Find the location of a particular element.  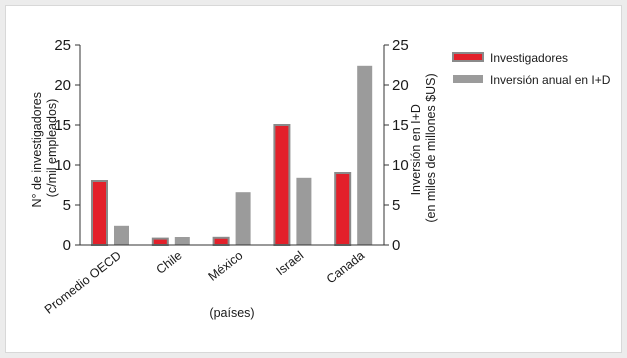

legend-label-investigadores: Investigadores is located at coordinates (529, 58).